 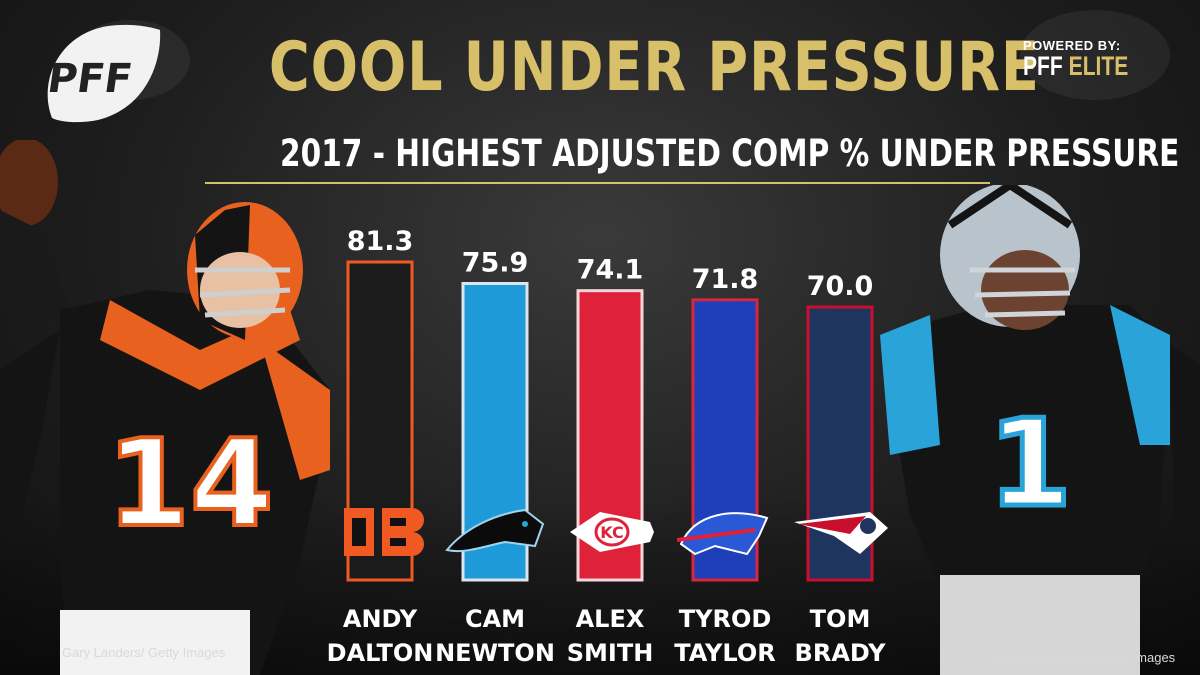 I want to click on team-logo-panthers-icon, so click(x=495, y=530).